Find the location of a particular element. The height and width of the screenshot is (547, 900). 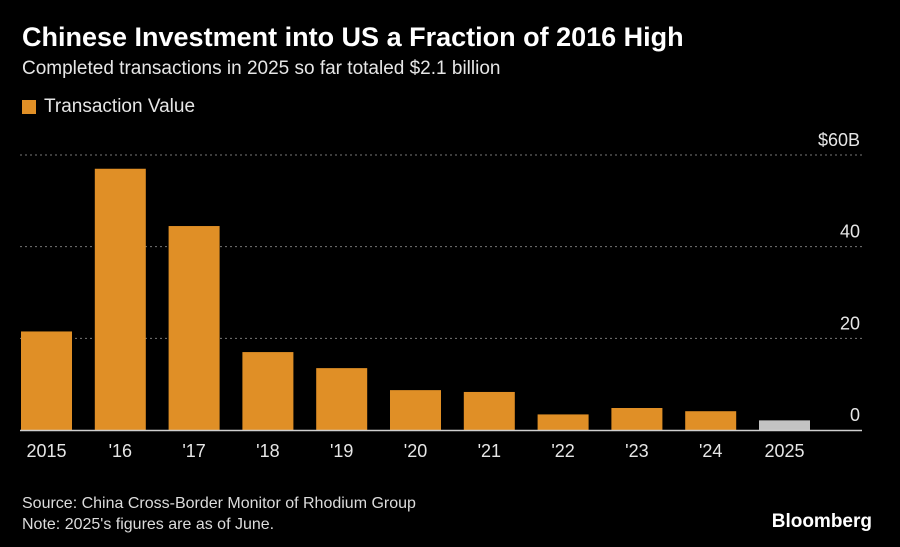

y-tick-label: $60B is located at coordinates (839, 140).